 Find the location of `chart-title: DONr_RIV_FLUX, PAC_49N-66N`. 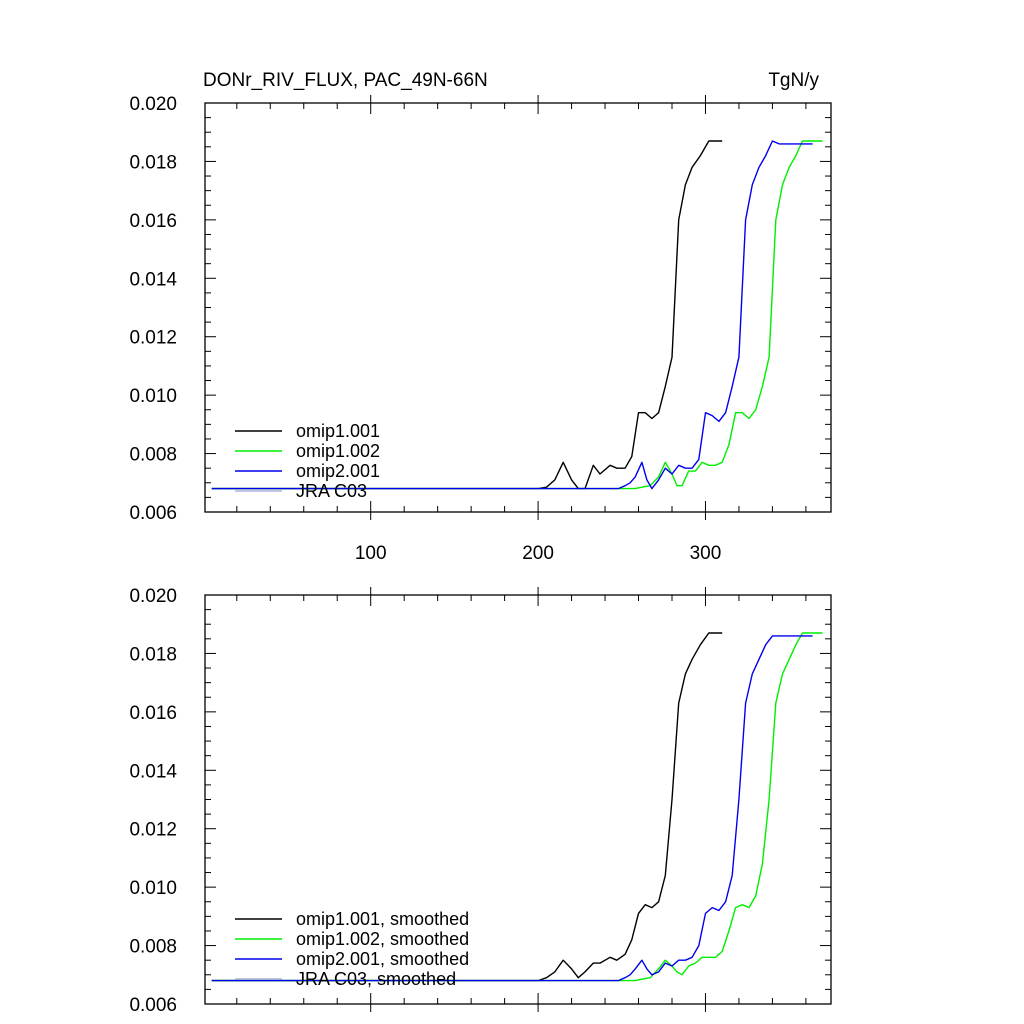

chart-title: DONr_RIV_FLUX, PAC_49N-66N is located at coordinates (345, 80).